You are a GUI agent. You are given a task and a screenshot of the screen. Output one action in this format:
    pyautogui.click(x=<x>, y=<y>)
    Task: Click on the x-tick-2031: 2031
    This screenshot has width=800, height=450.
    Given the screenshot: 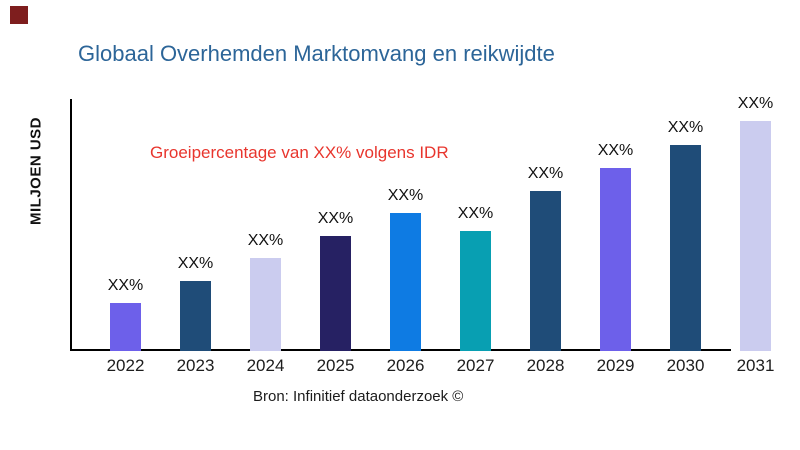 What is the action you would take?
    pyautogui.click(x=755, y=365)
    